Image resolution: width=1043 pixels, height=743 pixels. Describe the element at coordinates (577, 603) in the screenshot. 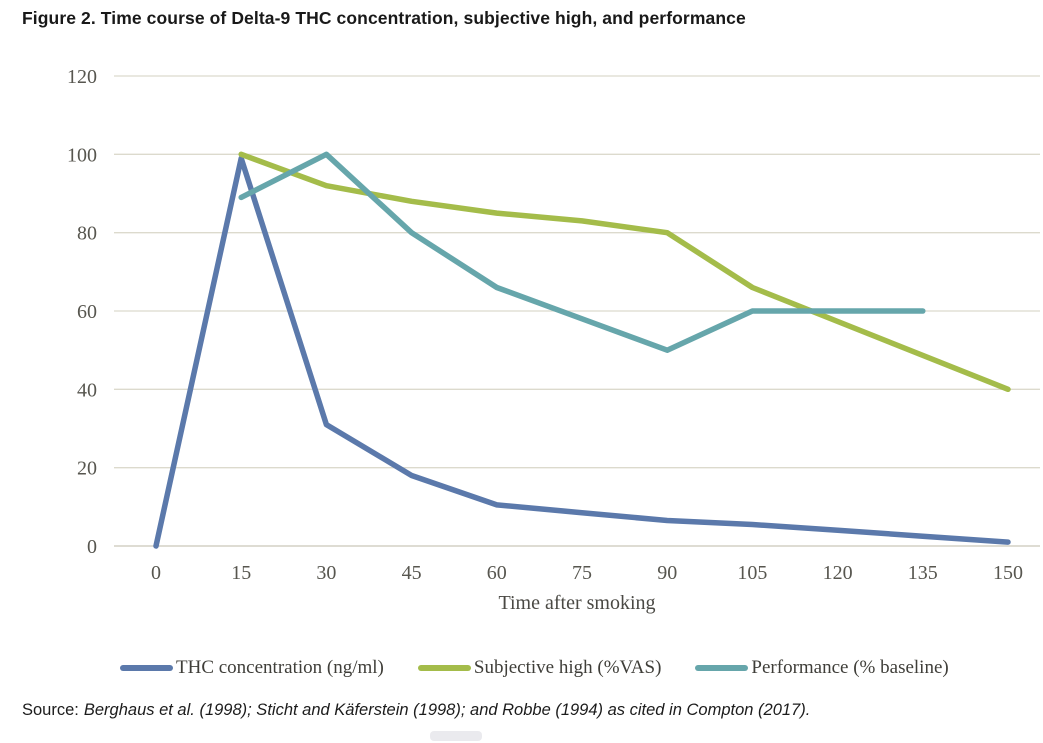

I see `x-axis-title: Time after smoking` at that location.